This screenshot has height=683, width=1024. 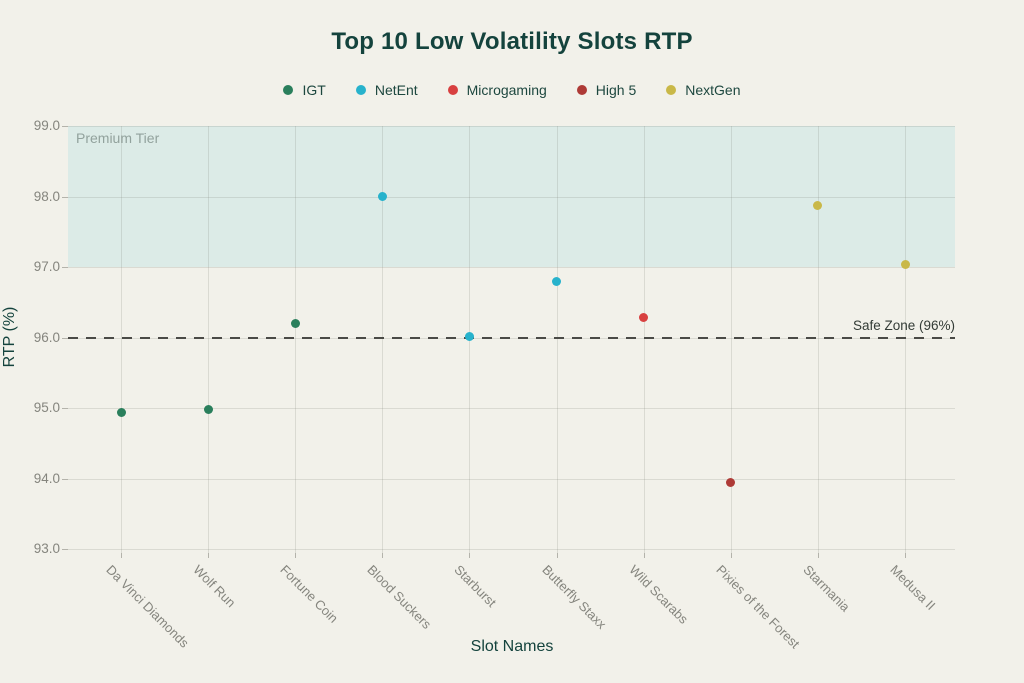 What do you see at coordinates (118, 138) in the screenshot?
I see `premium-tier-label: Premium Tier` at bounding box center [118, 138].